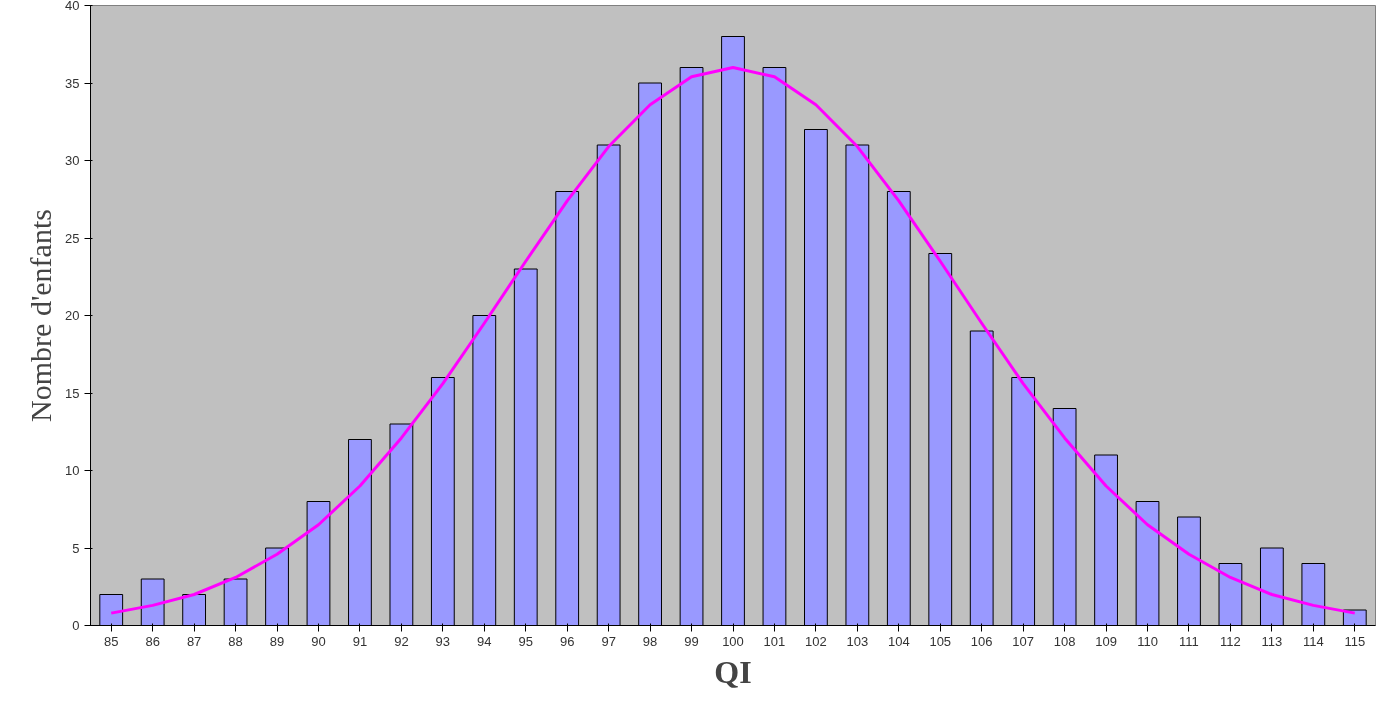  I want to click on x-tick-label: 102, so click(816, 641).